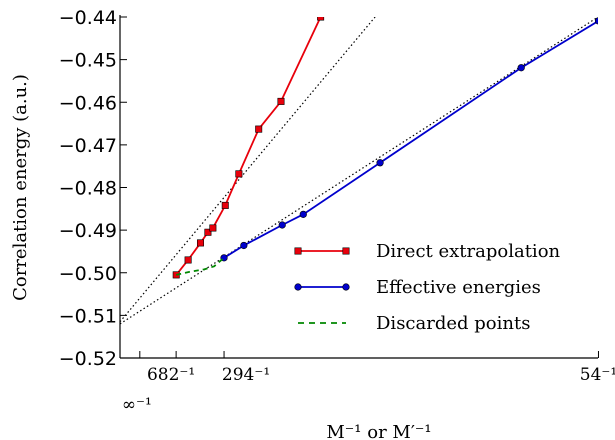 The image size is (615, 440). Describe the element at coordinates (246, 375) in the screenshot. I see `x-tick-label: 294⁻¹` at that location.